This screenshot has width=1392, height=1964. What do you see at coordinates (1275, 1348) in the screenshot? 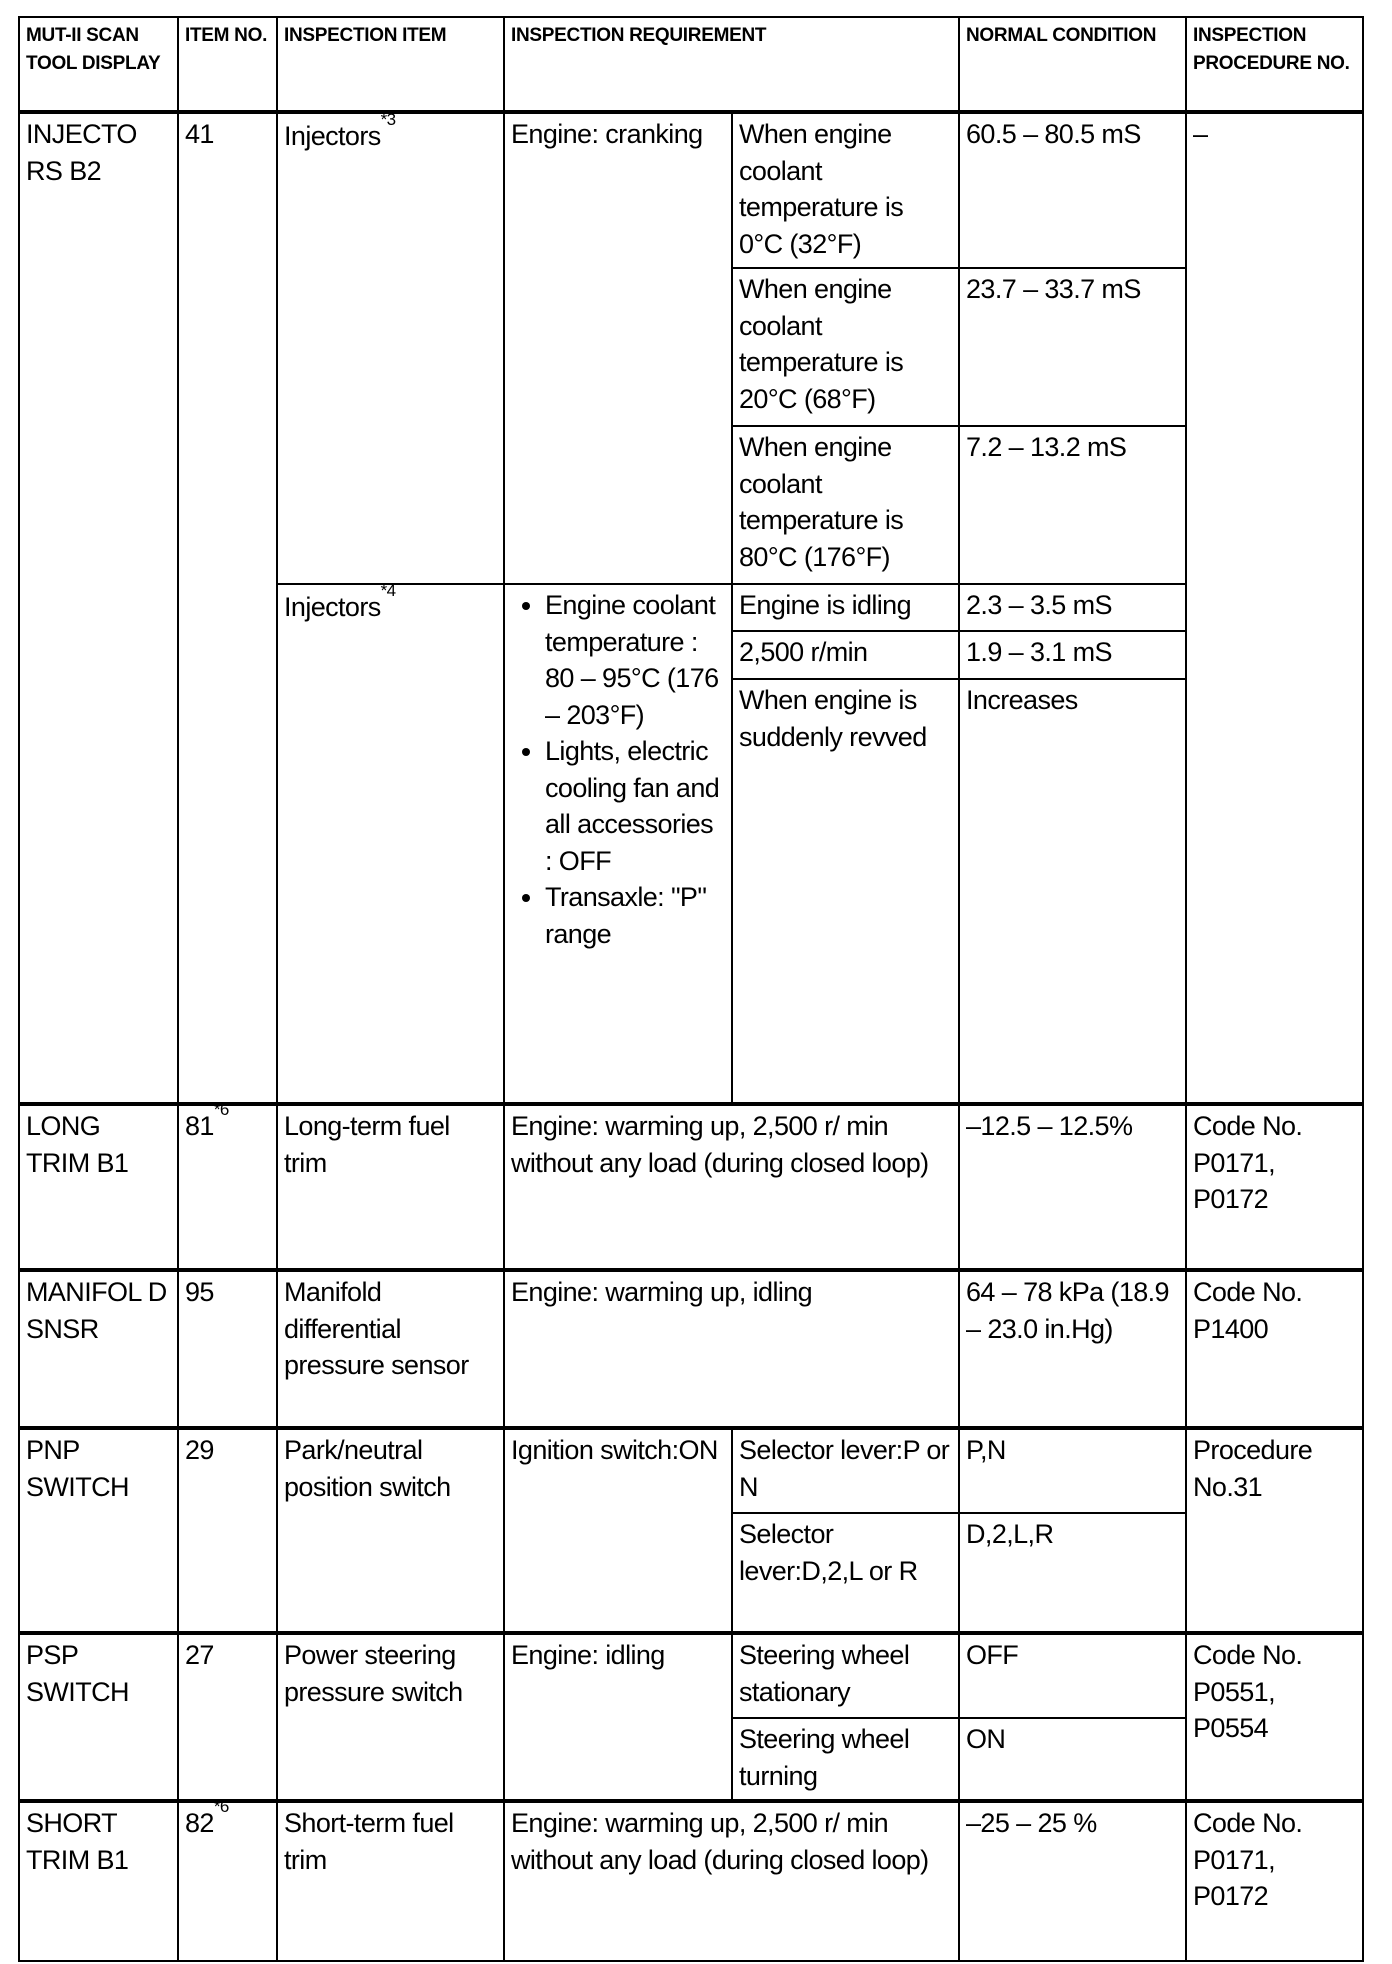
I see `procedure-cell: Code No. P1400` at bounding box center [1275, 1348].